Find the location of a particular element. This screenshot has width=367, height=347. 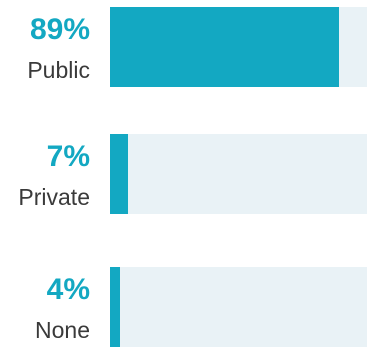

bar-public is located at coordinates (224, 47).